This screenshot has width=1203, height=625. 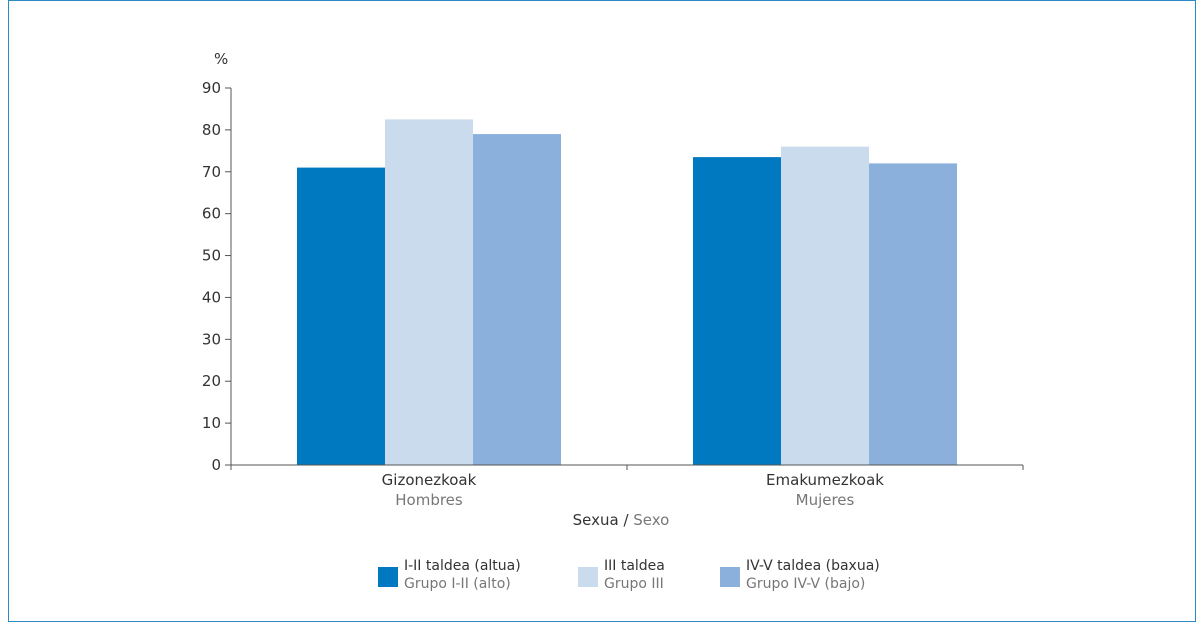 What do you see at coordinates (211, 172) in the screenshot?
I see `y-tick-label: 70` at bounding box center [211, 172].